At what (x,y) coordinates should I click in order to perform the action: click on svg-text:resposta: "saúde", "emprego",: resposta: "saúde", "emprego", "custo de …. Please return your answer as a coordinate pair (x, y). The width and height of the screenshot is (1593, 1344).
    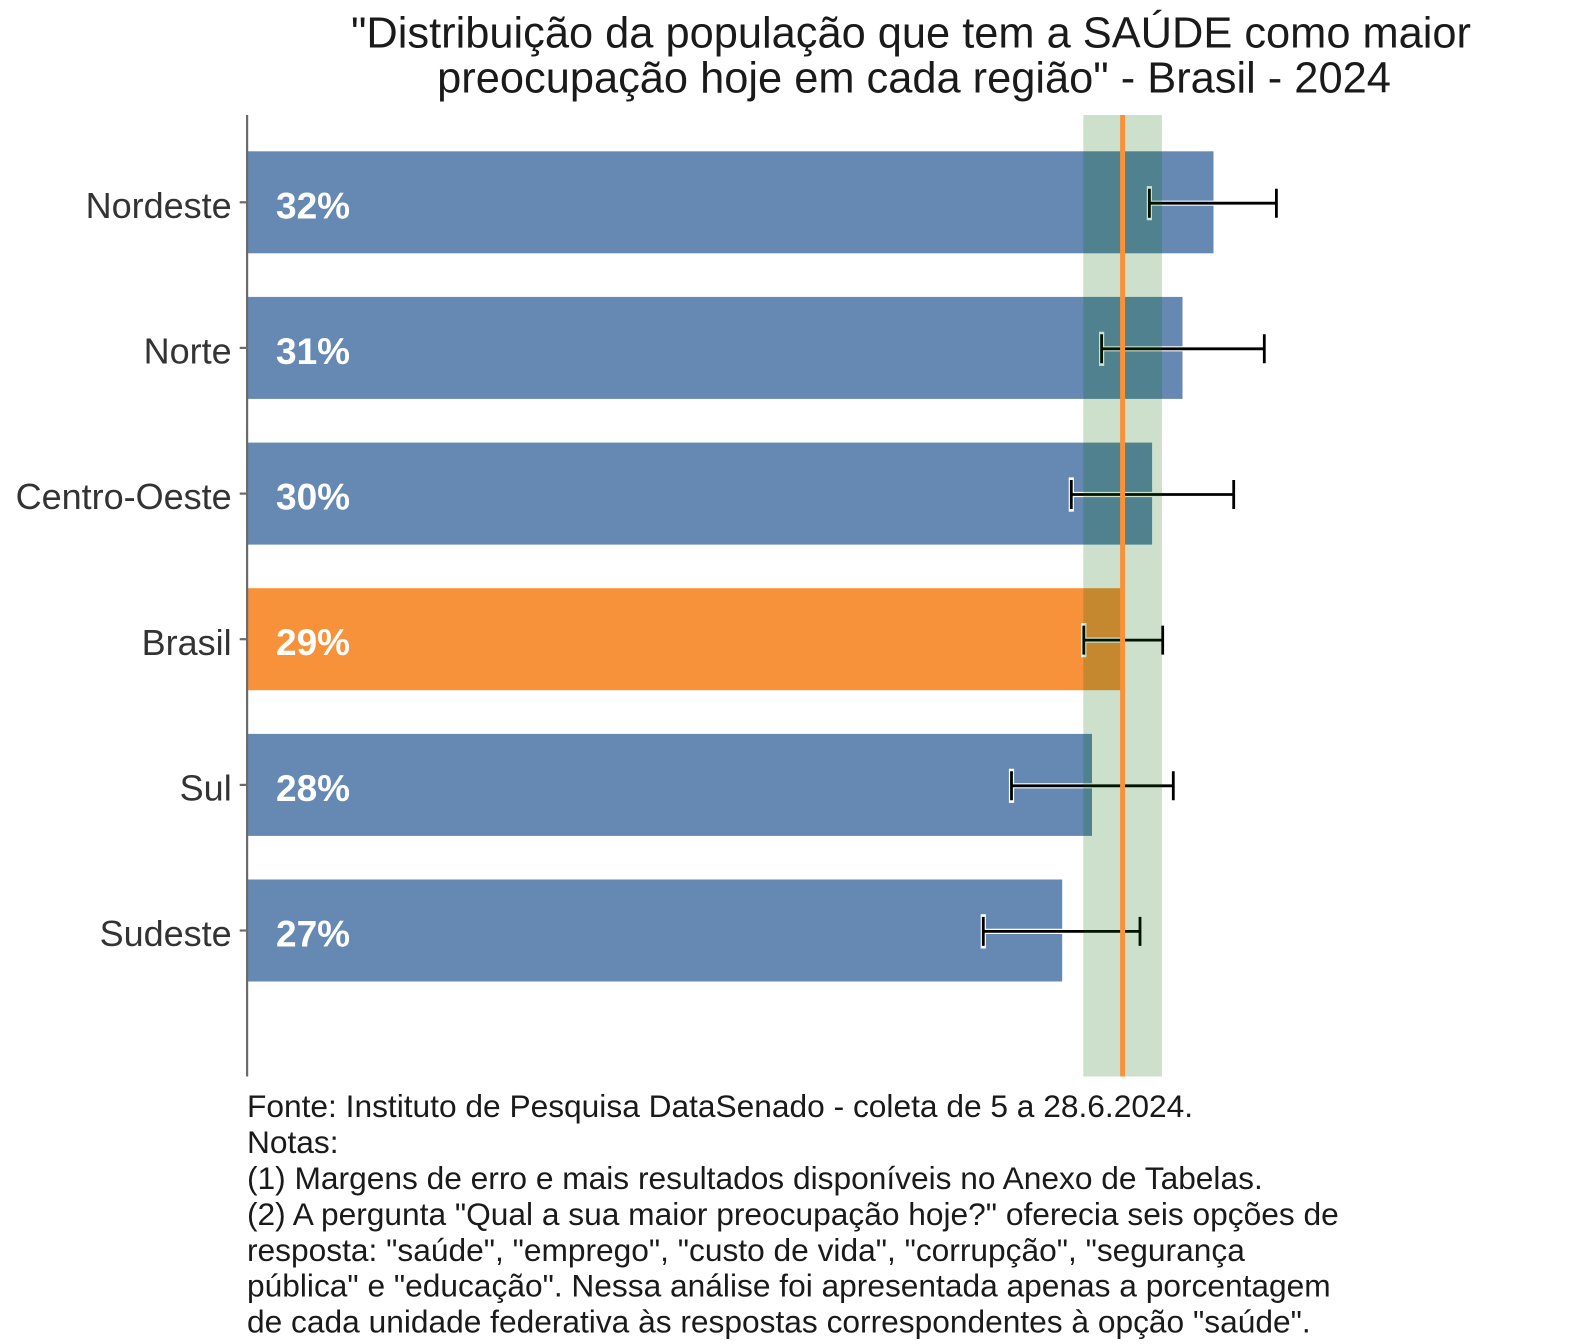
    Looking at the image, I should click on (746, 1250).